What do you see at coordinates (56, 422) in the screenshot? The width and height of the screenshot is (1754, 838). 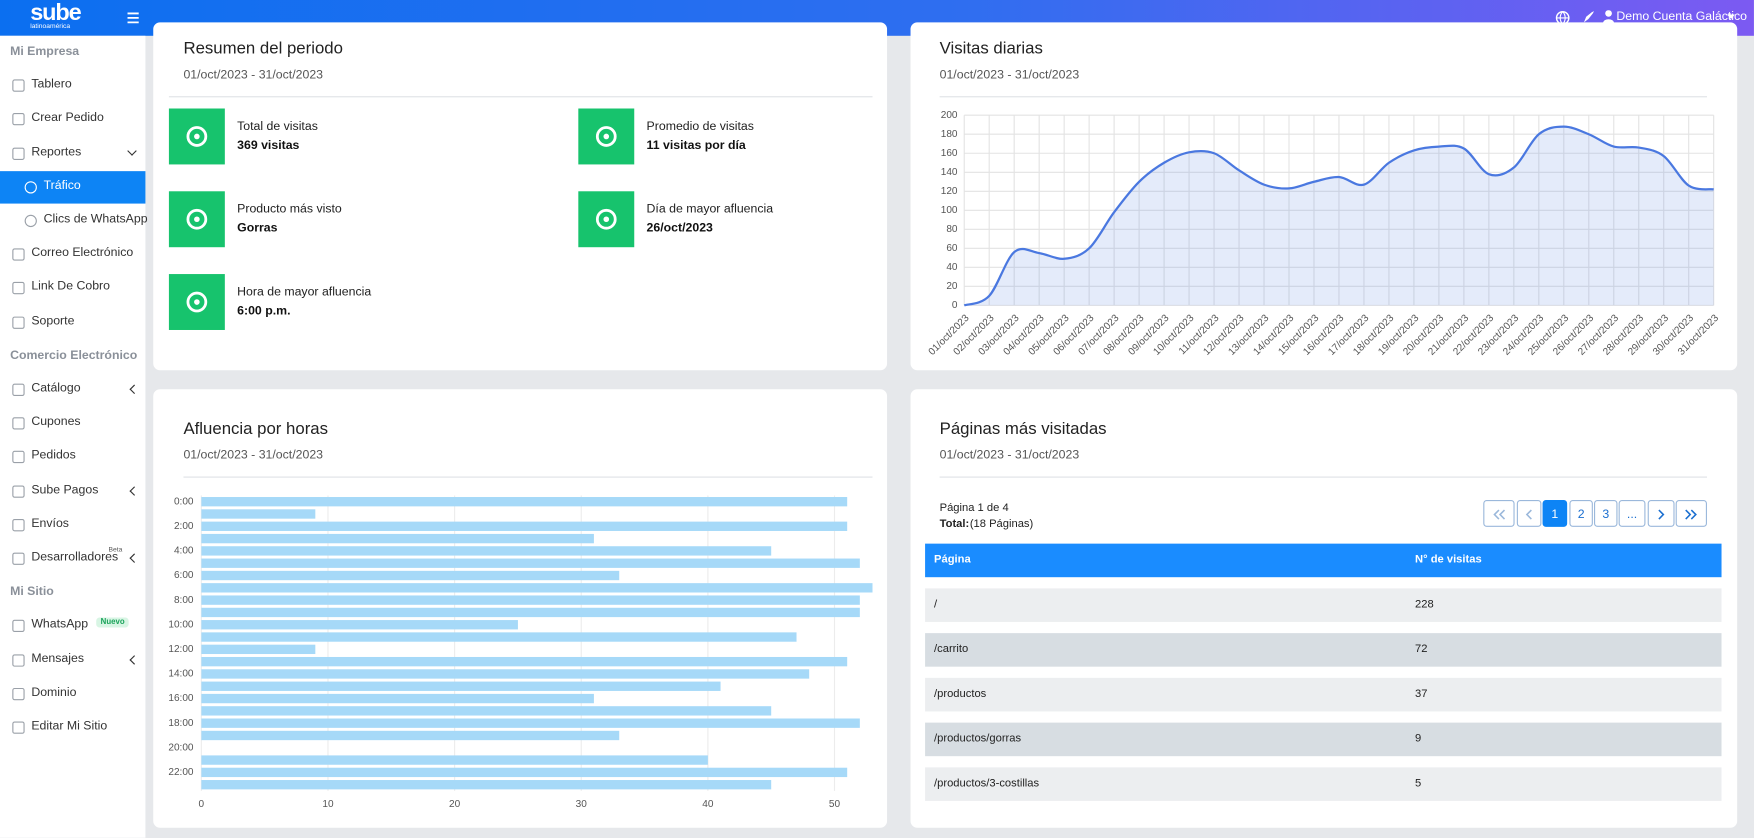 I see `nav-item: Cupones` at bounding box center [56, 422].